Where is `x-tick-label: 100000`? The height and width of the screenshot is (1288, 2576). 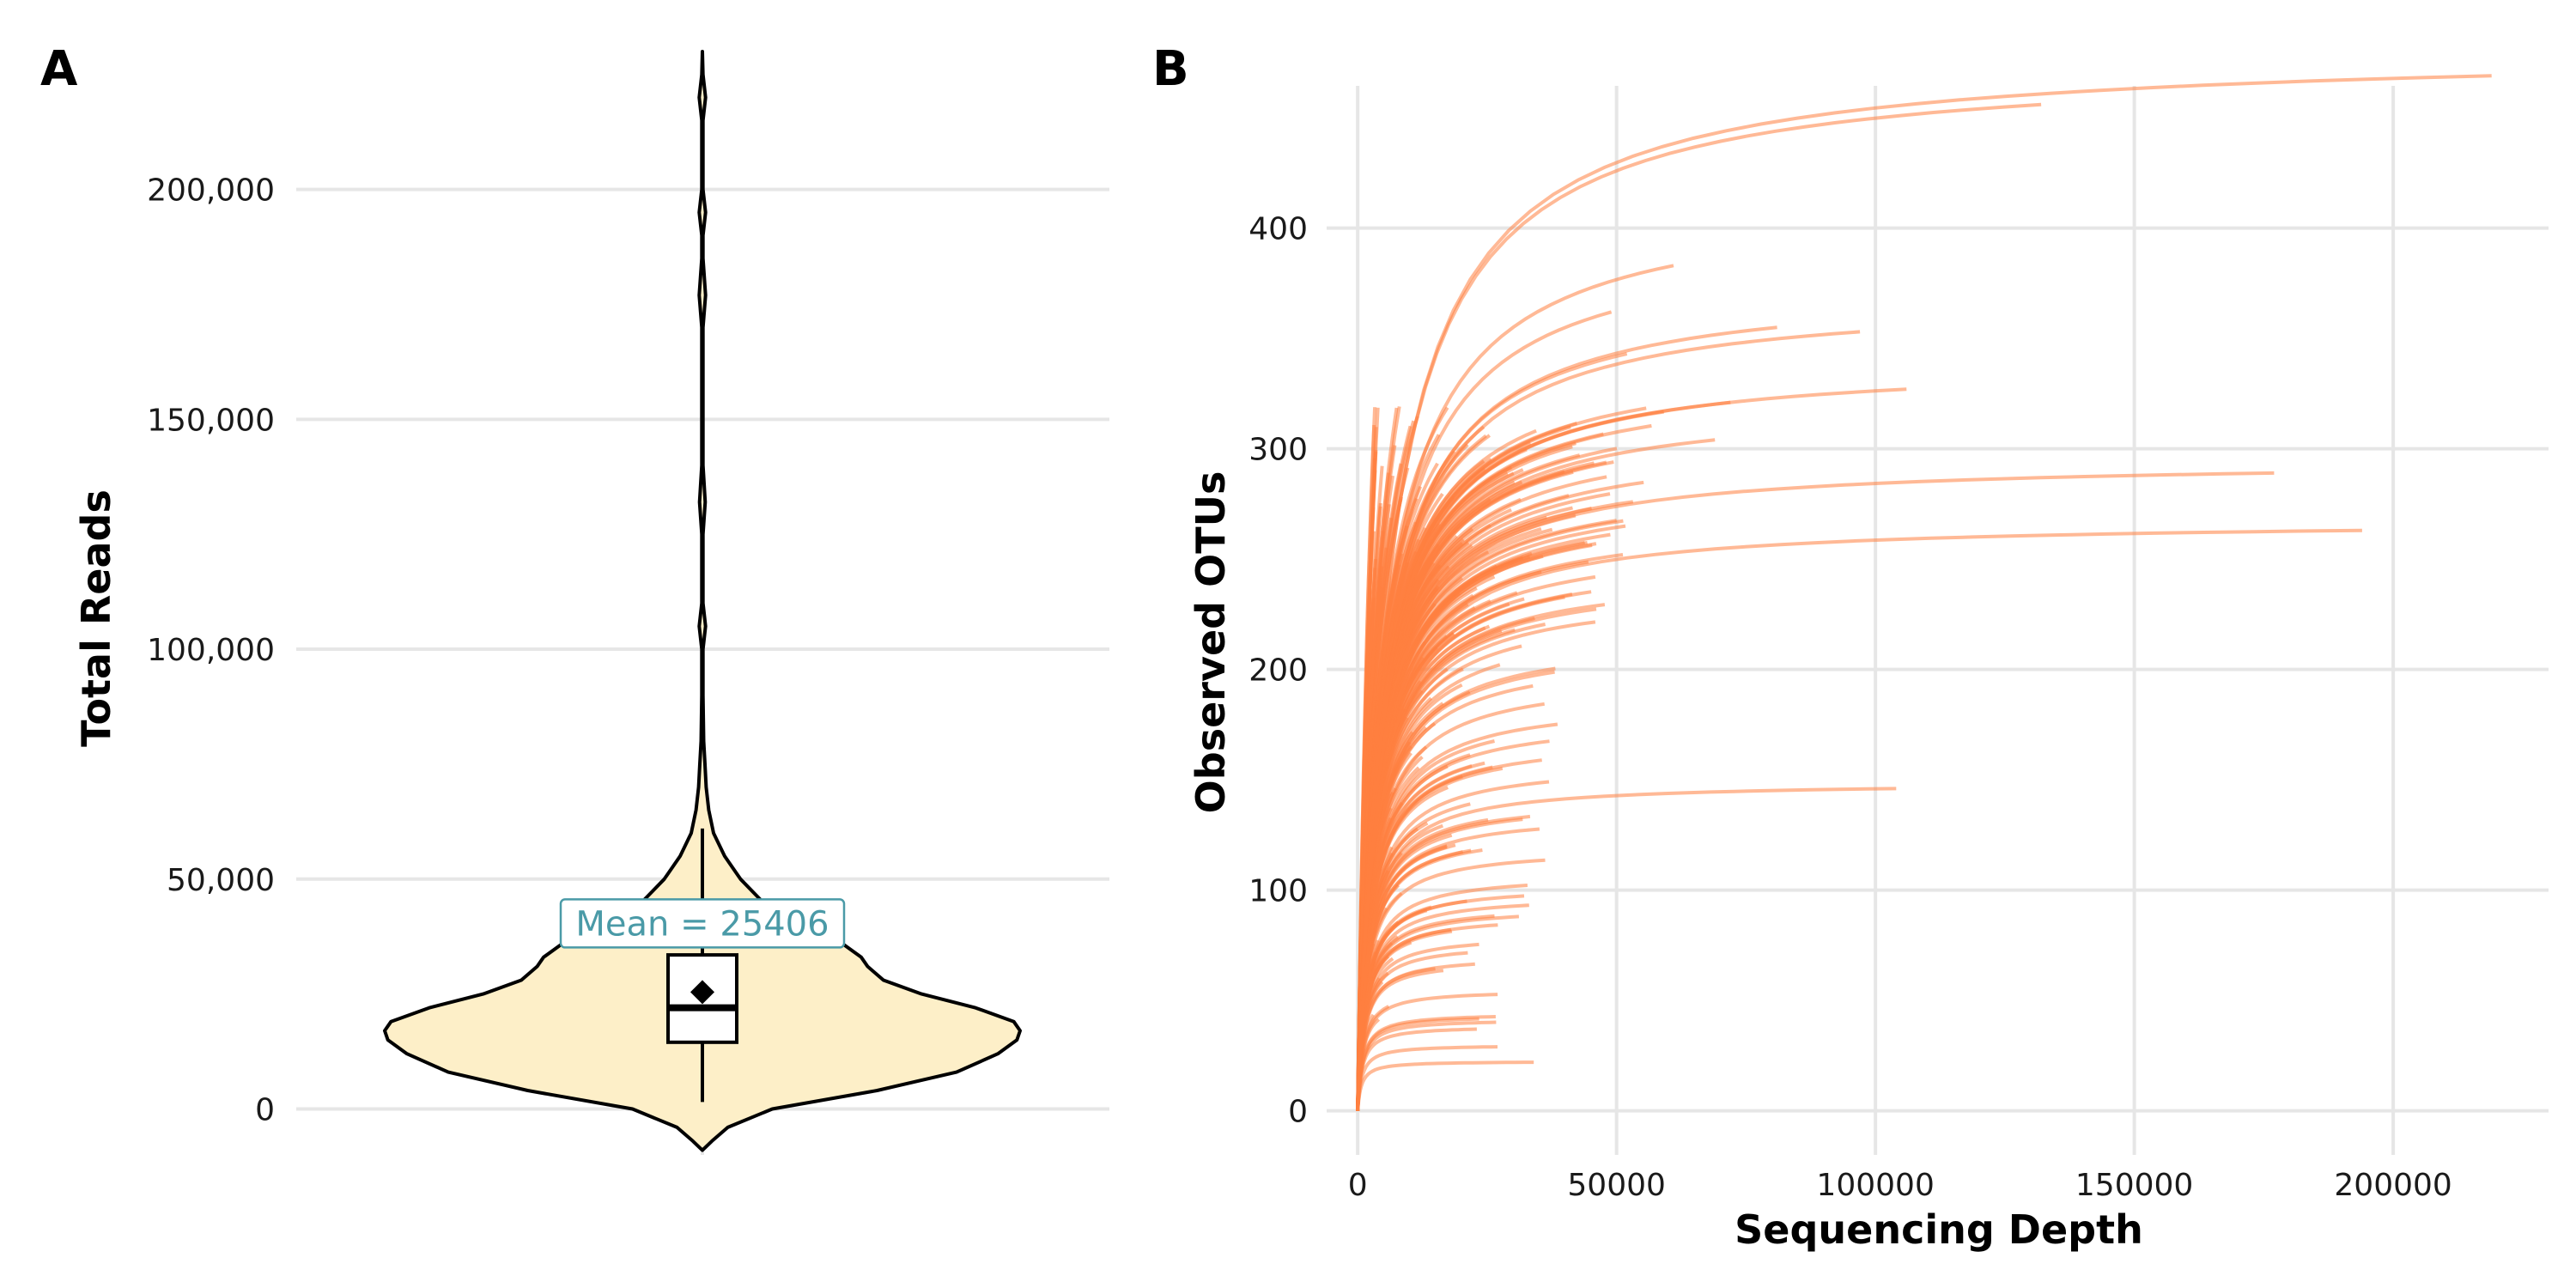 x-tick-label: 100000 is located at coordinates (1875, 1185).